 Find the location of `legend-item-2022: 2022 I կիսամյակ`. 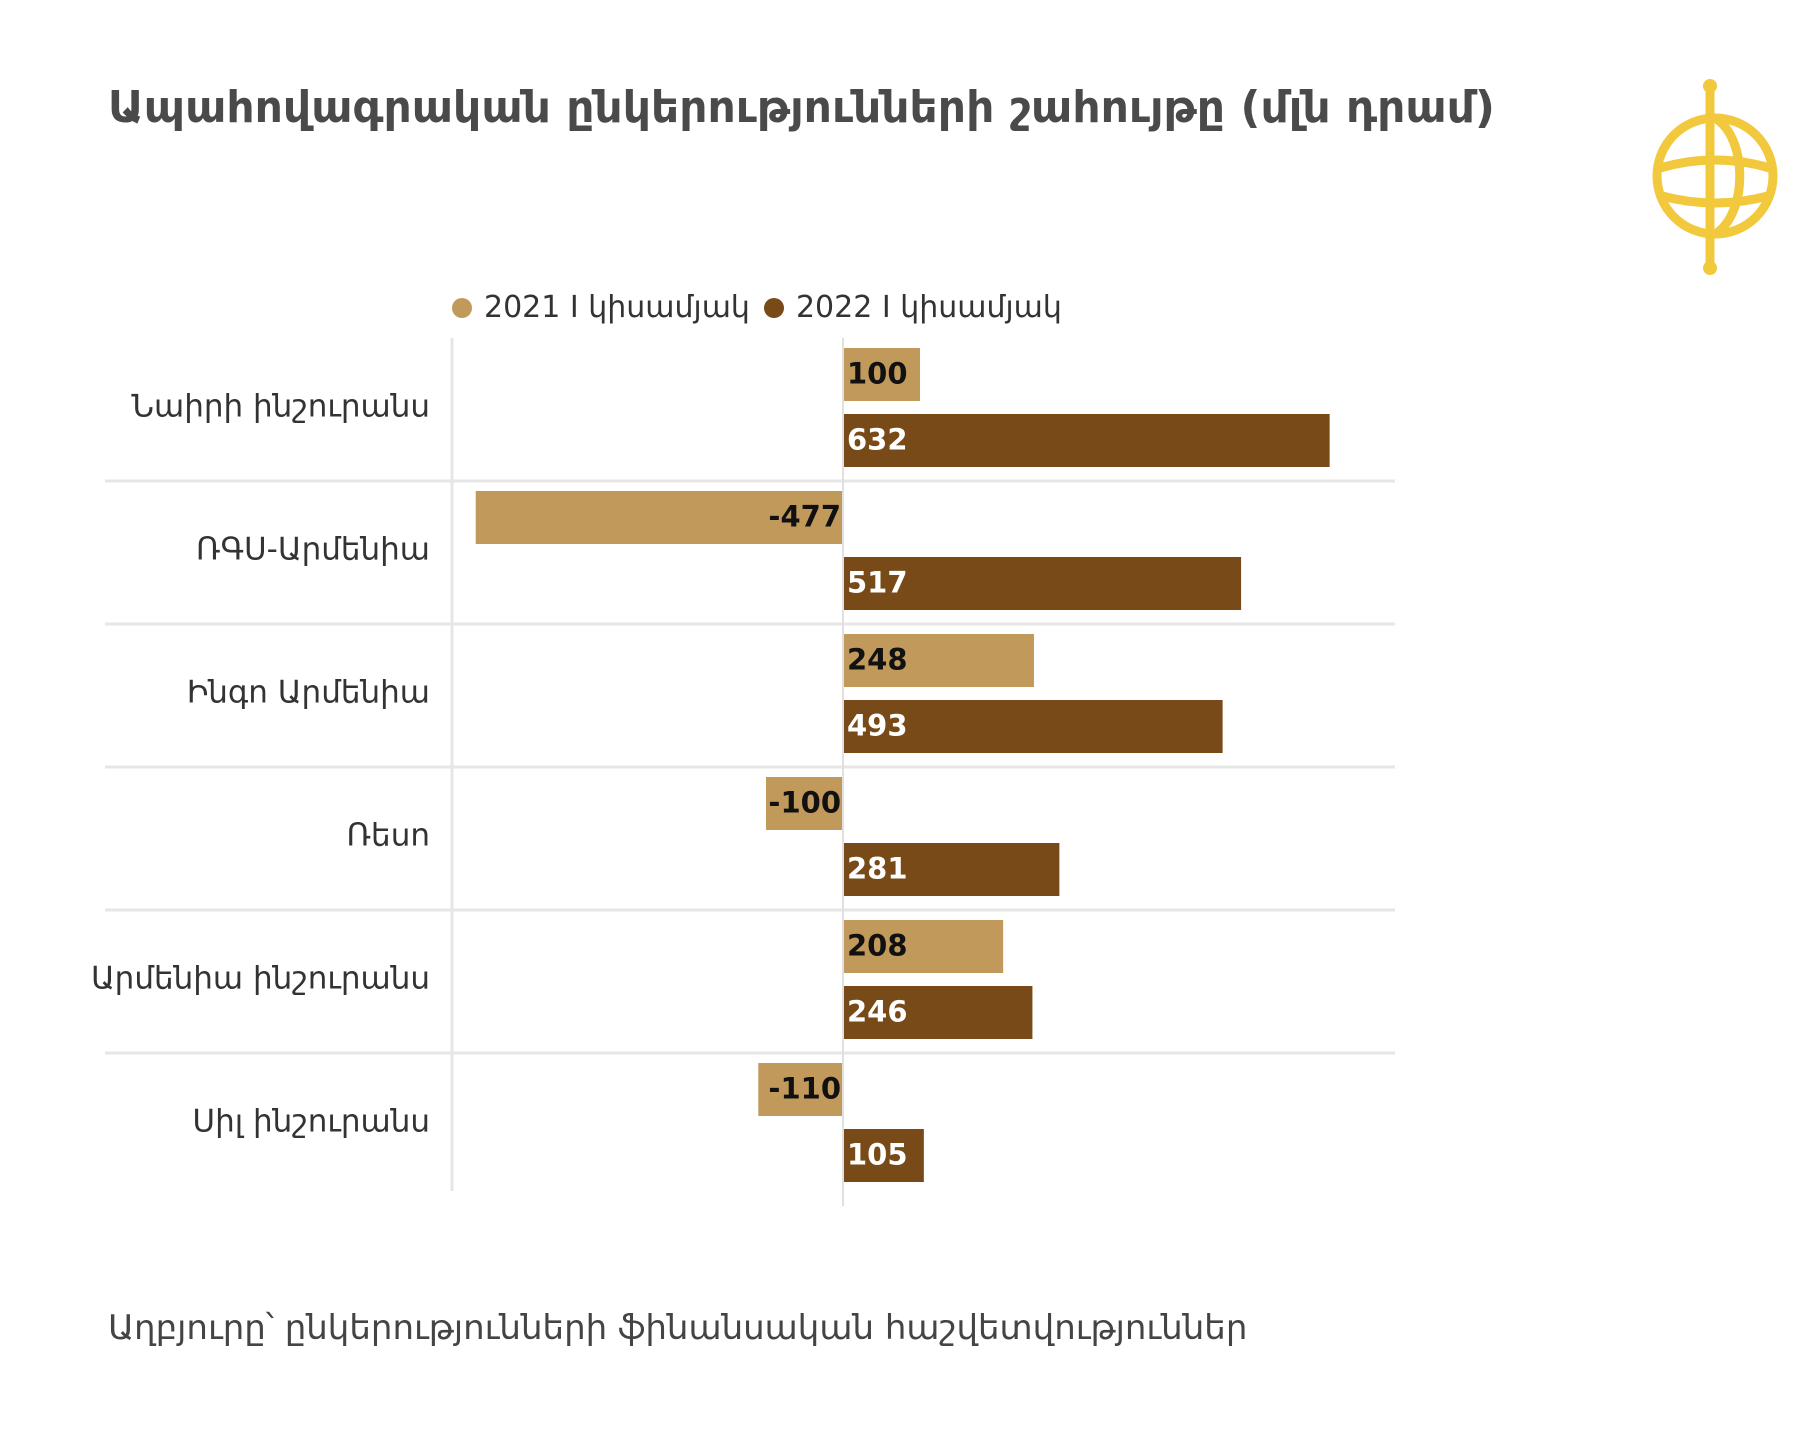

legend-item-2022: 2022 I կիսամյակ is located at coordinates (912, 307).